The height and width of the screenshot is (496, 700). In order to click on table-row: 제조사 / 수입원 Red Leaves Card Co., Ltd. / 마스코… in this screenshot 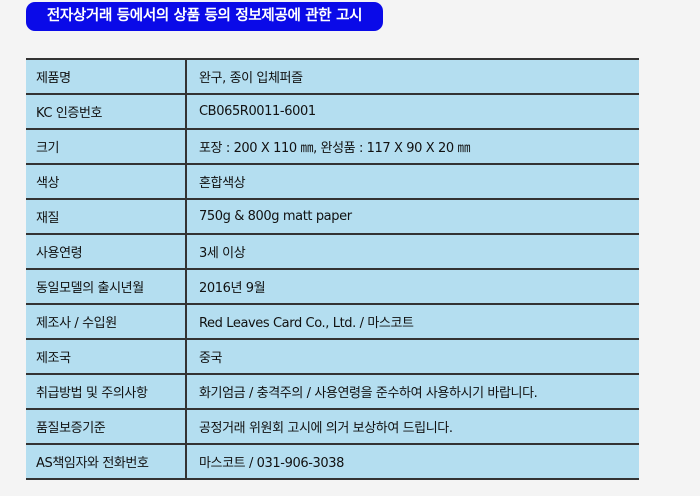, I will do `click(332, 321)`.